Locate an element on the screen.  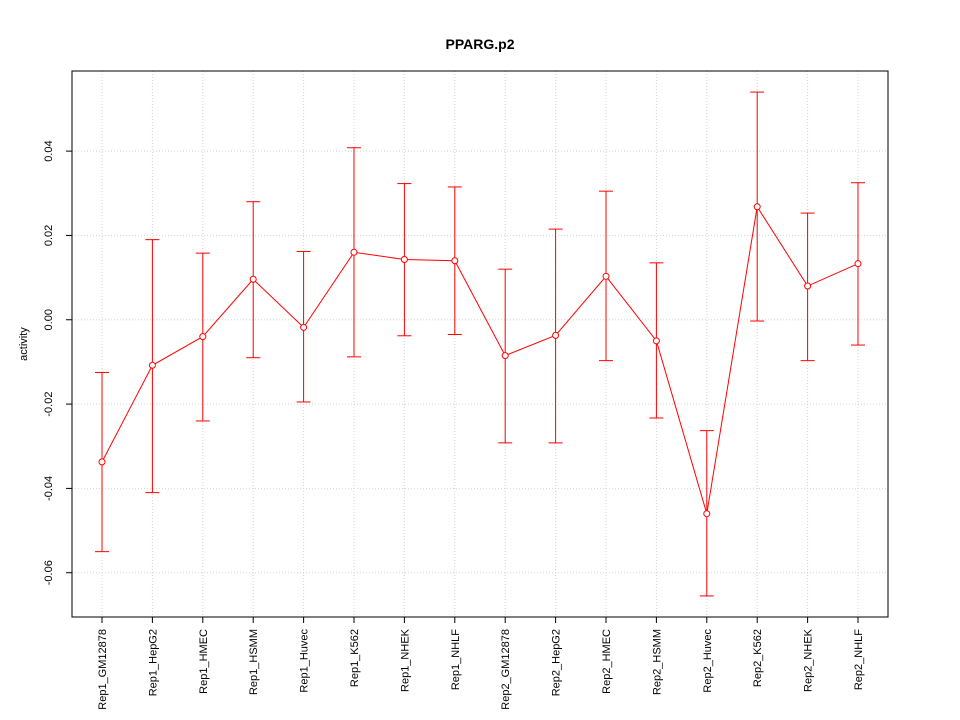
data-point-Rep2_K562 is located at coordinates (757, 207).